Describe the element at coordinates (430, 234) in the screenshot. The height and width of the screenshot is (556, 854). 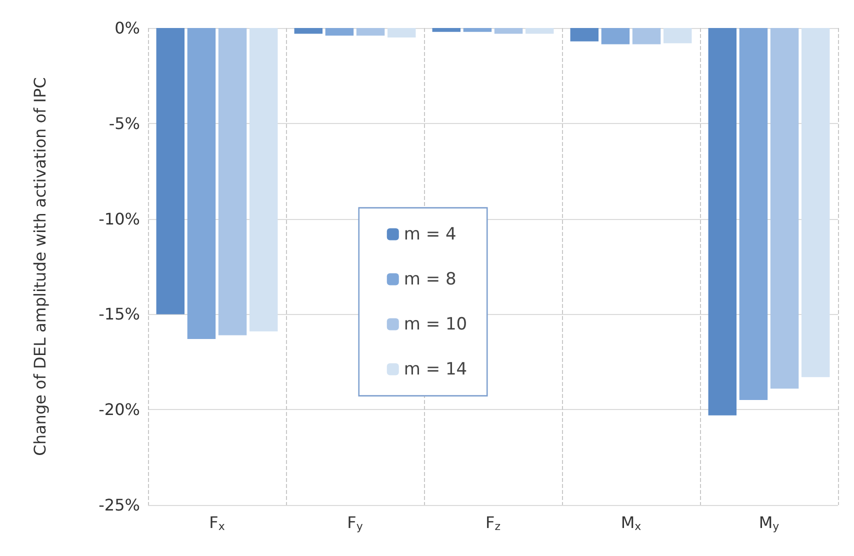
I see `legend-label: m = 4` at that location.